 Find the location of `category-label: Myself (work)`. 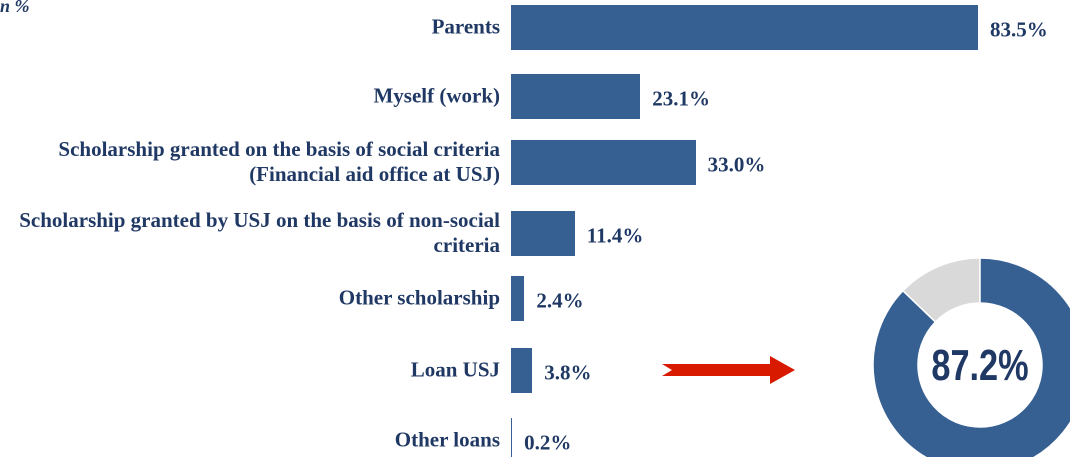

category-label: Myself (work) is located at coordinates (436, 95).